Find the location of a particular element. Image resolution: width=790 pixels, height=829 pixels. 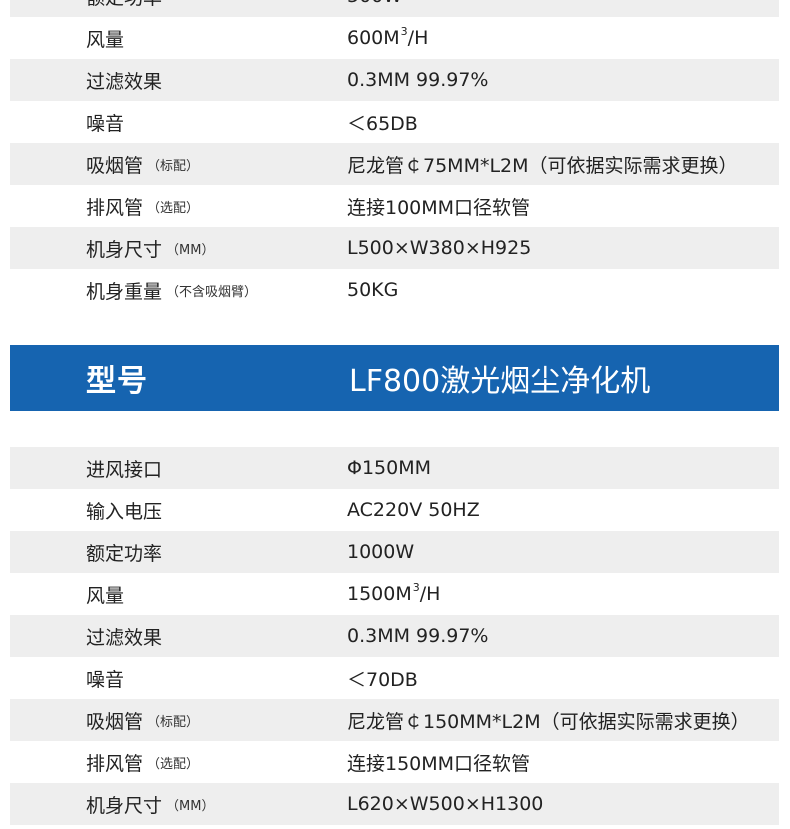

spec-value: L620×W500×H1300 is located at coordinates (445, 804).